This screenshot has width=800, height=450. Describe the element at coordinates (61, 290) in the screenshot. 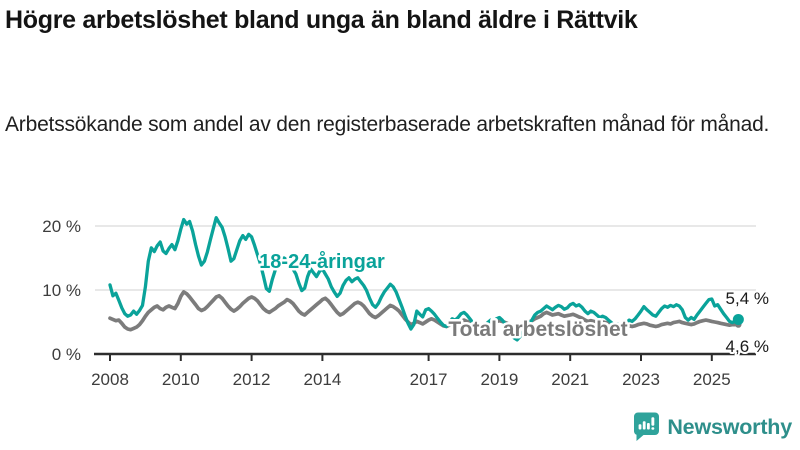

I see `y-tick-label: 10 %` at that location.